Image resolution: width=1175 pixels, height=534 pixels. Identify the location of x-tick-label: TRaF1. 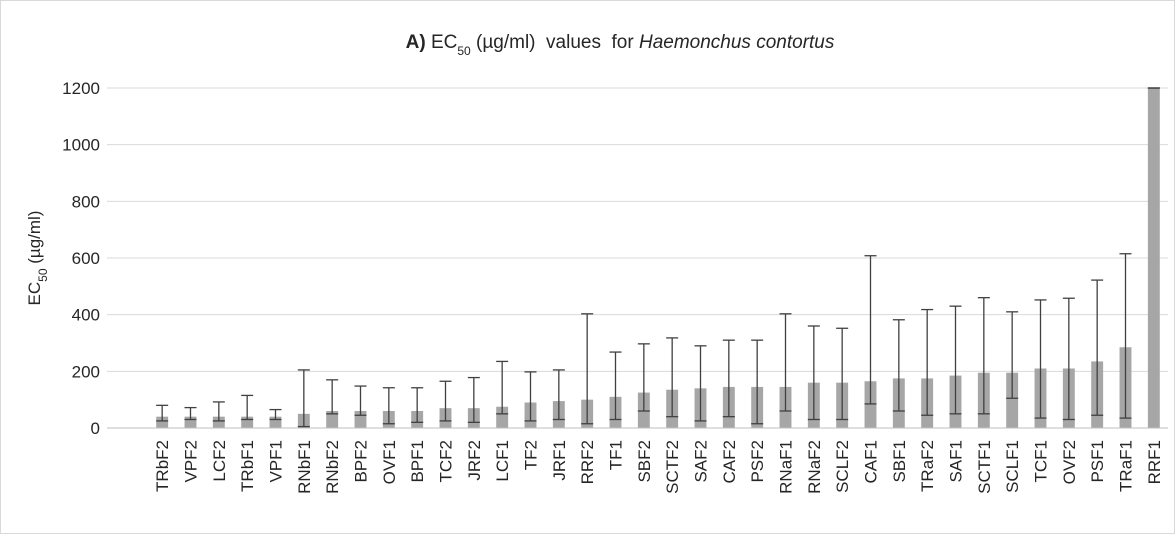
(1126, 466).